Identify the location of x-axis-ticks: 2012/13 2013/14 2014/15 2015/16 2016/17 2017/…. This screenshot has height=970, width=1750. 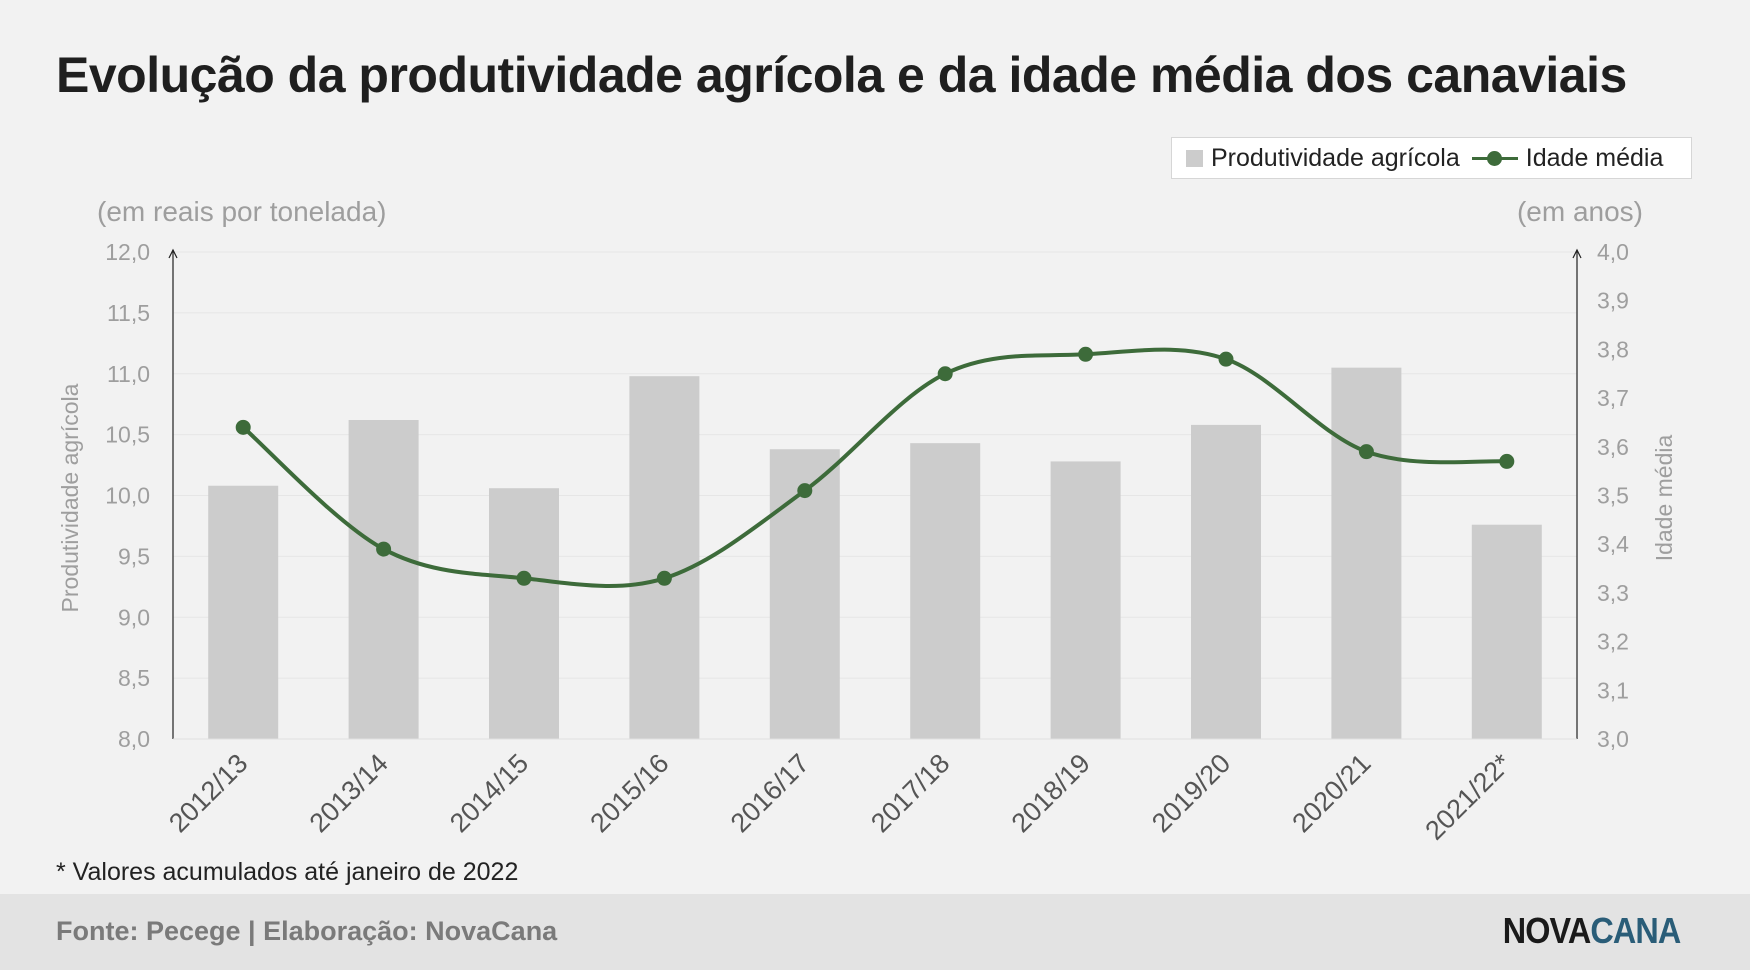
(840, 797).